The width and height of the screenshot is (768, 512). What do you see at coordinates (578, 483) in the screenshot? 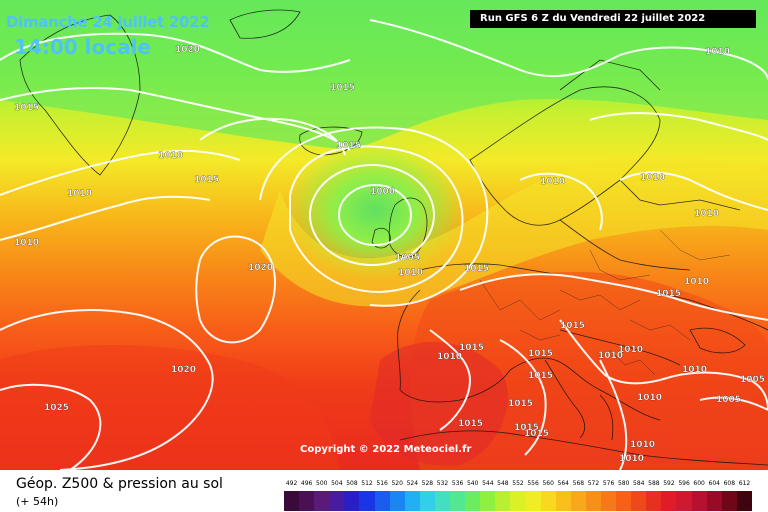
I see `scale-label: 568` at bounding box center [578, 483].